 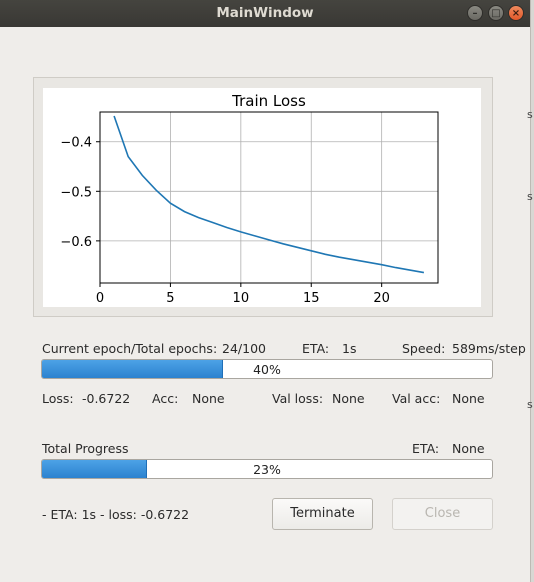 I want to click on epoch-progress-bar: 40%, so click(x=267, y=369).